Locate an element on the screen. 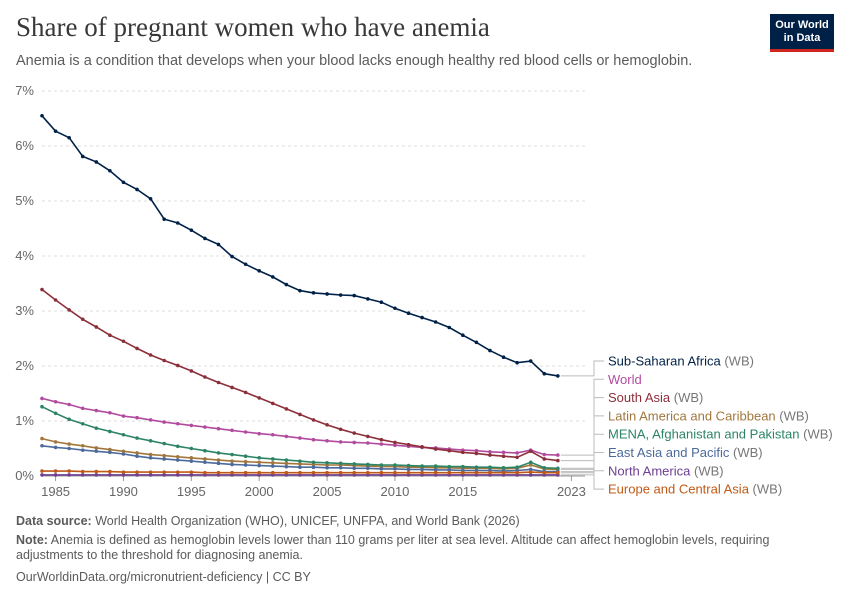 The width and height of the screenshot is (850, 600). y-tick-label: 4% is located at coordinates (24, 255).